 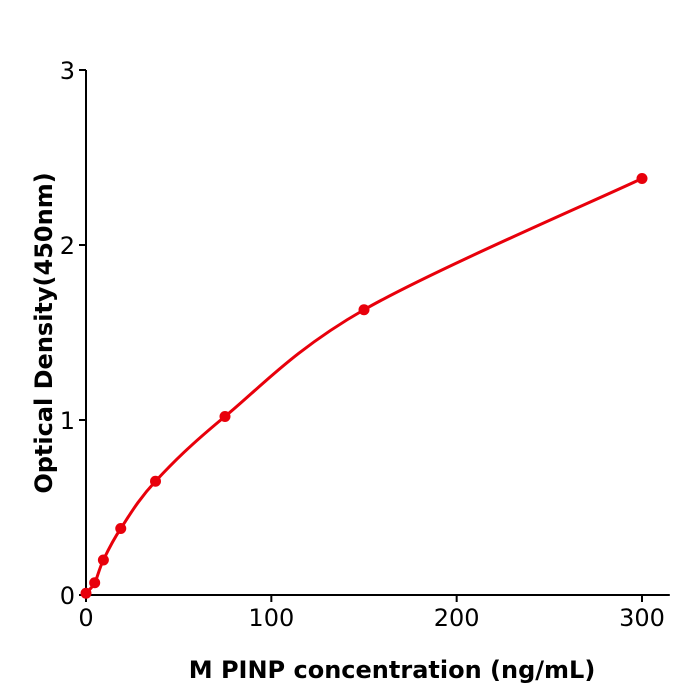 What do you see at coordinates (67, 71) in the screenshot?
I see `y-tick-label: 3` at bounding box center [67, 71].